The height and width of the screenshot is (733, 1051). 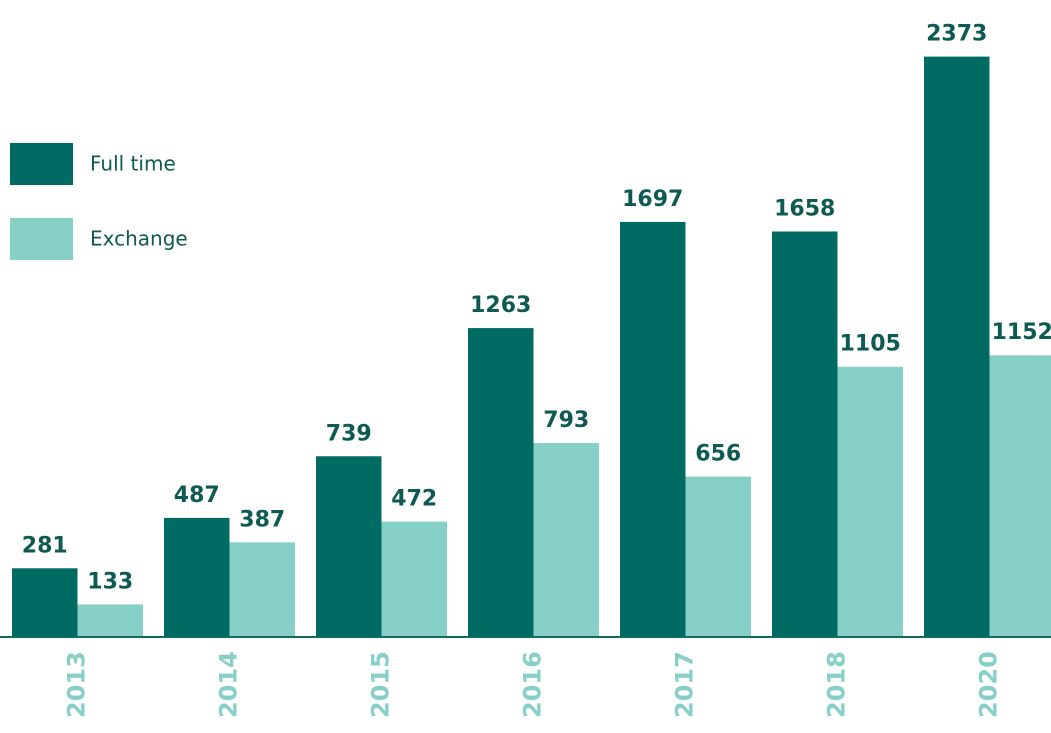 I want to click on data-label: 1105, so click(x=870, y=344).